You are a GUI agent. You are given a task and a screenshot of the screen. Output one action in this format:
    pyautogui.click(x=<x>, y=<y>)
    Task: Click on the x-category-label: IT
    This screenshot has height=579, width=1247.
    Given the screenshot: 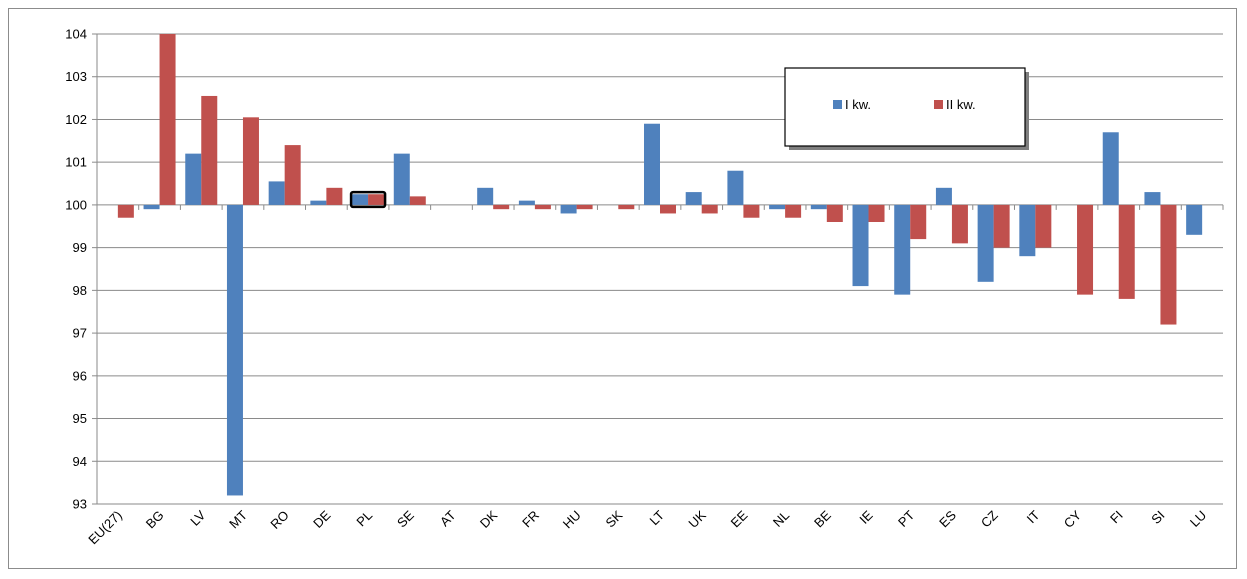 What is the action you would take?
    pyautogui.click(x=1033, y=516)
    